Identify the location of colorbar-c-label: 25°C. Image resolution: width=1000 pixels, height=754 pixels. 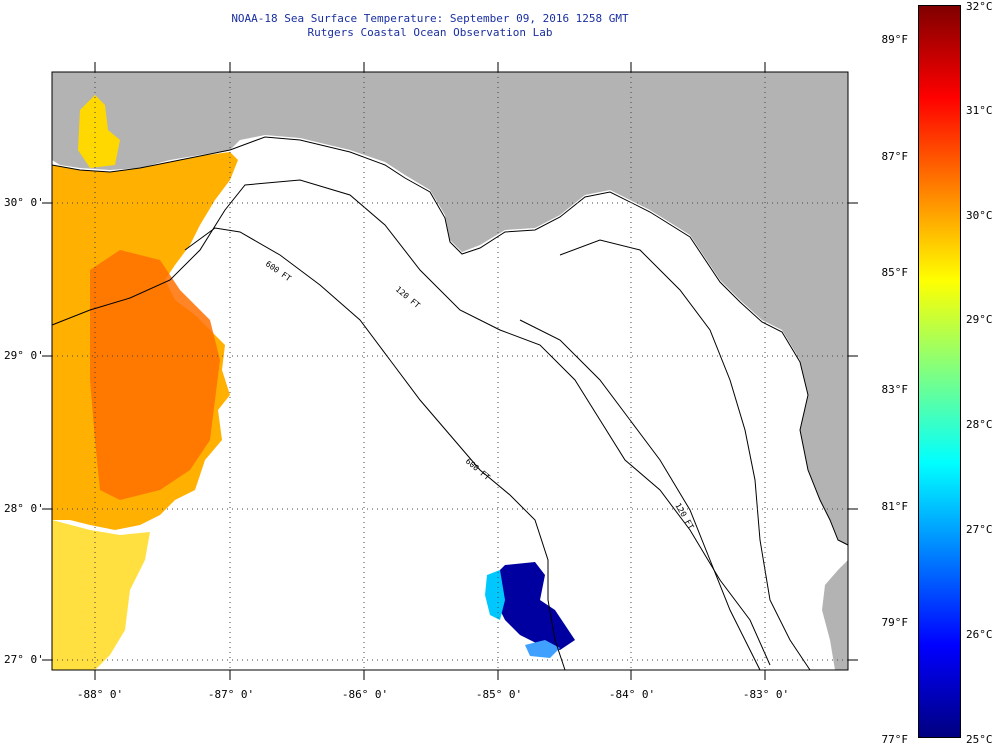
(979, 739).